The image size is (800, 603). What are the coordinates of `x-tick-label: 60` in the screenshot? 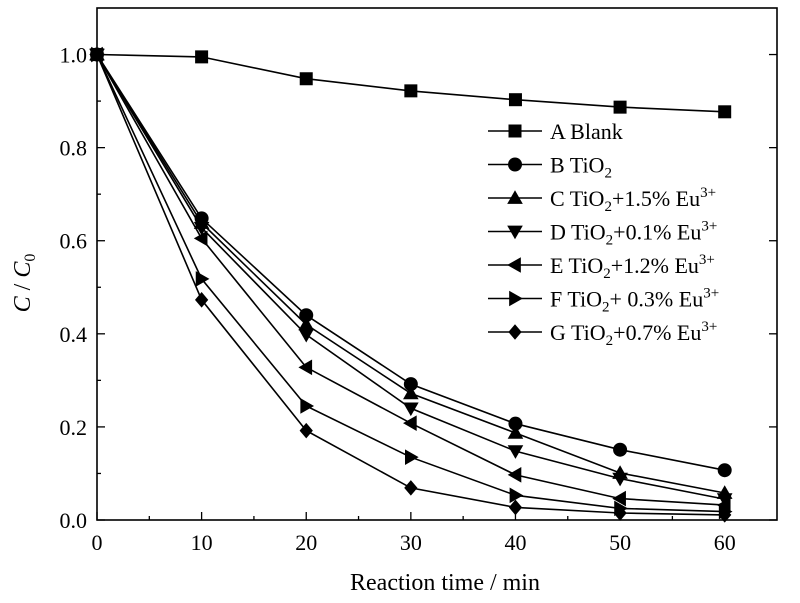 It's located at (725, 542).